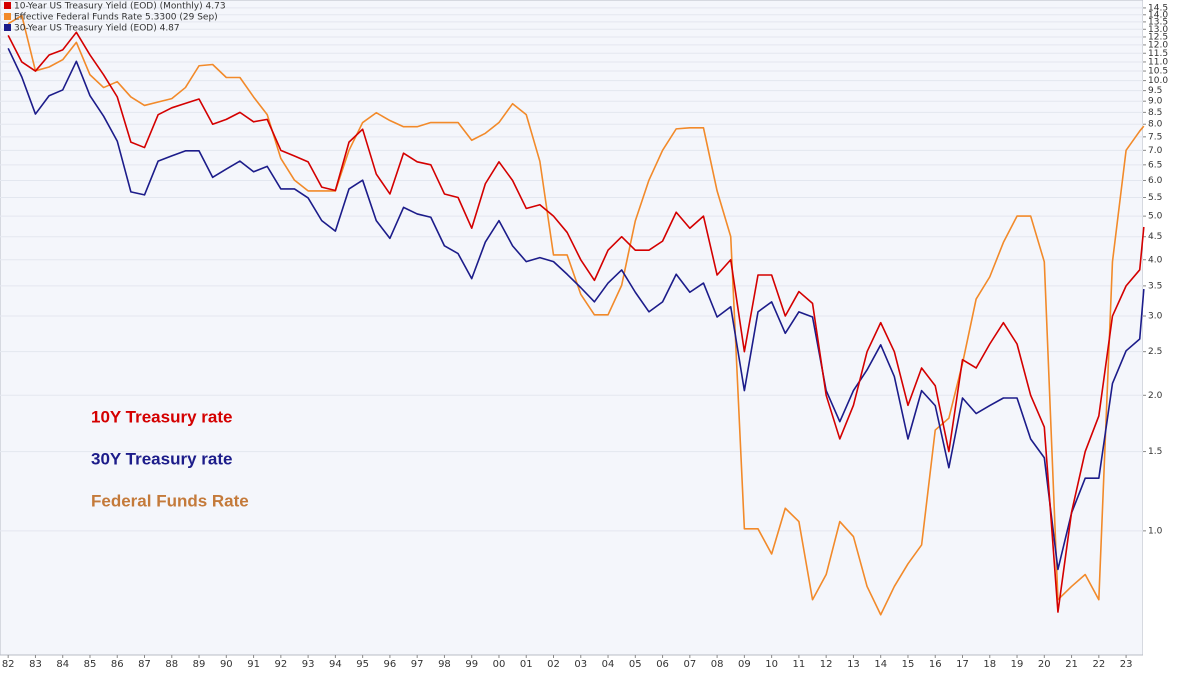  What do you see at coordinates (335, 664) in the screenshot?
I see `x-tick-label: 94` at bounding box center [335, 664].